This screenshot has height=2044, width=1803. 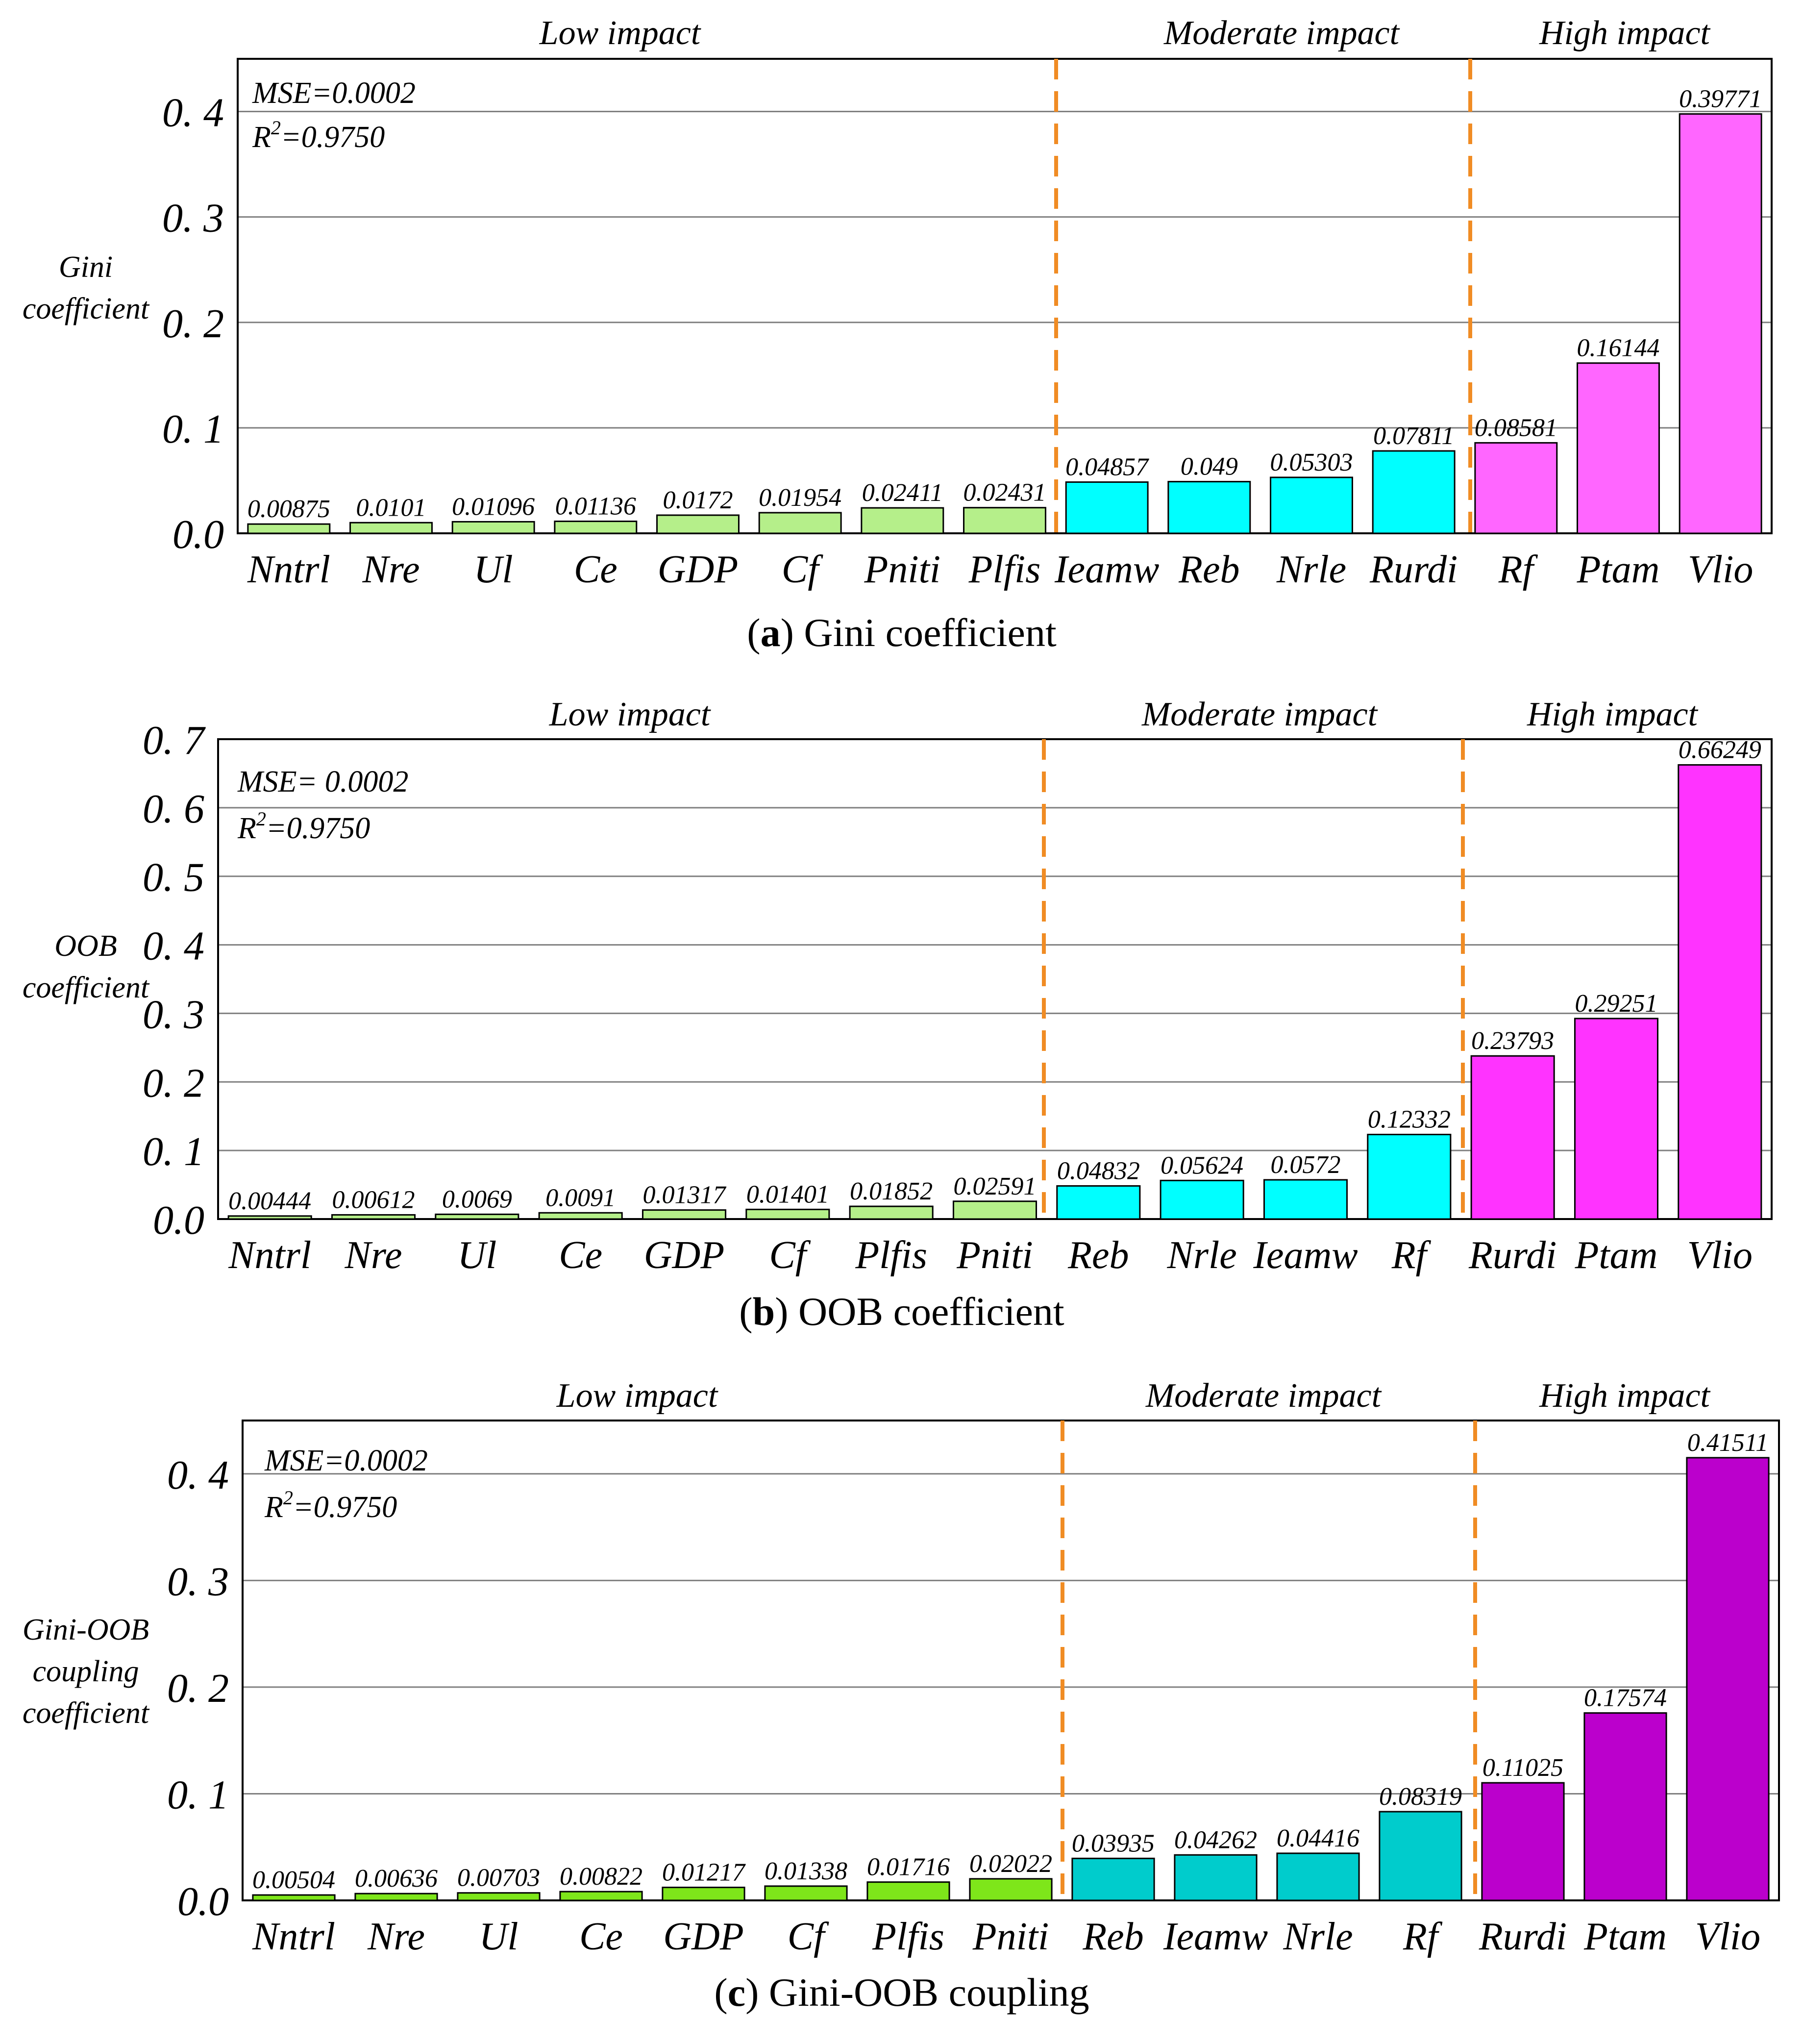 I want to click on bar-value-label: 0.02591, so click(x=995, y=1186).